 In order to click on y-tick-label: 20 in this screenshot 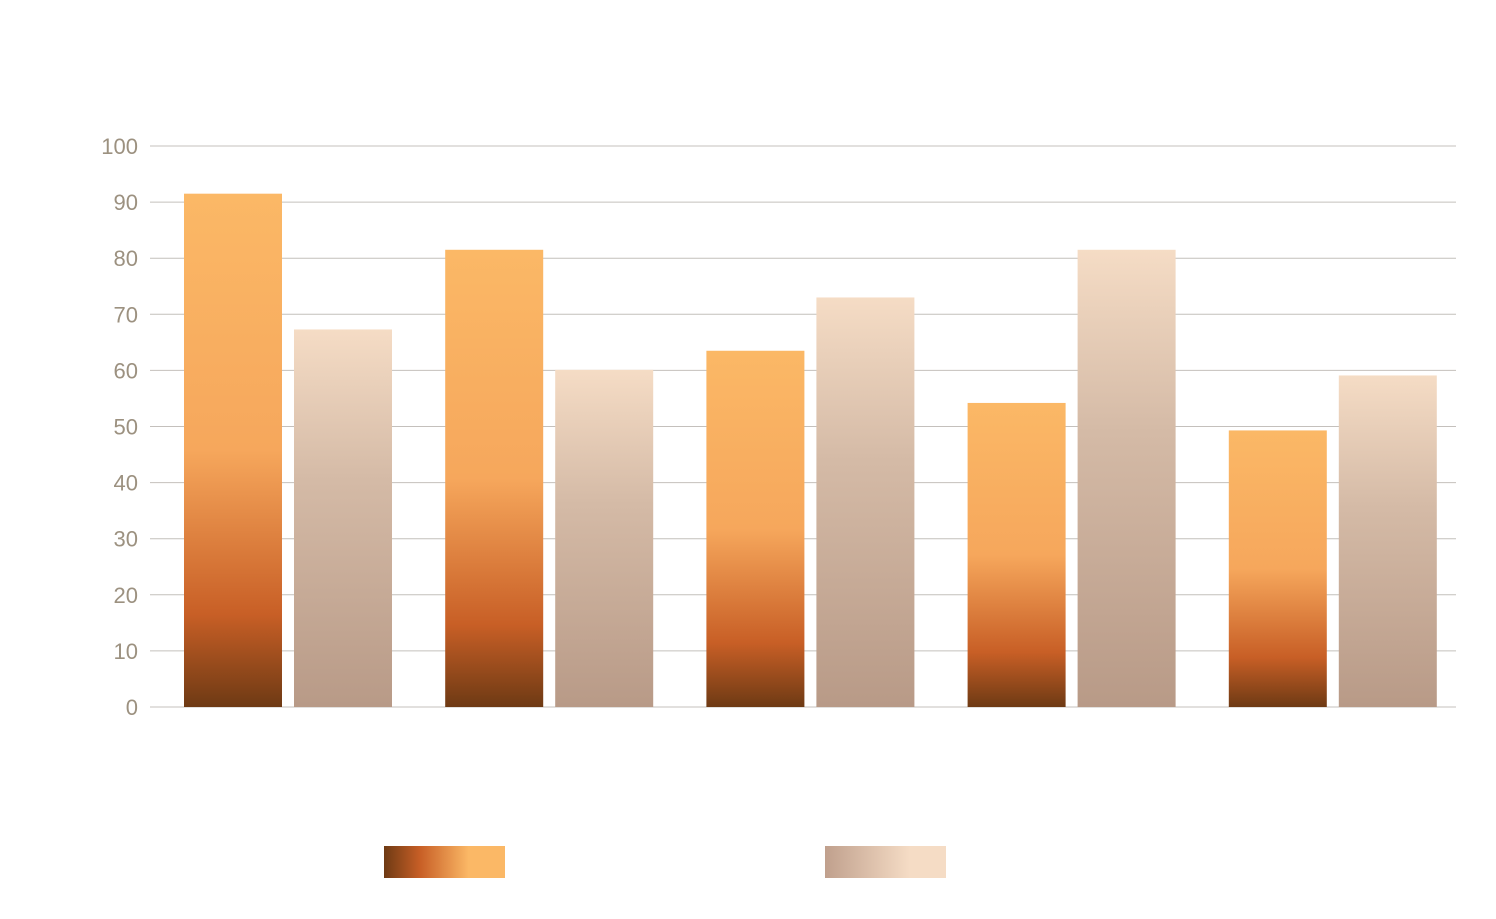, I will do `click(126, 595)`.